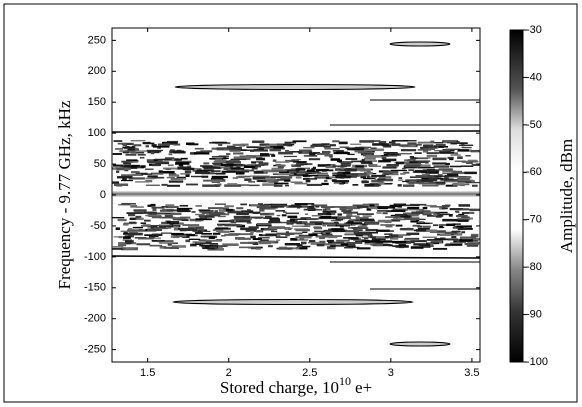  I want to click on x-tick-label: 1.5, so click(147, 373).